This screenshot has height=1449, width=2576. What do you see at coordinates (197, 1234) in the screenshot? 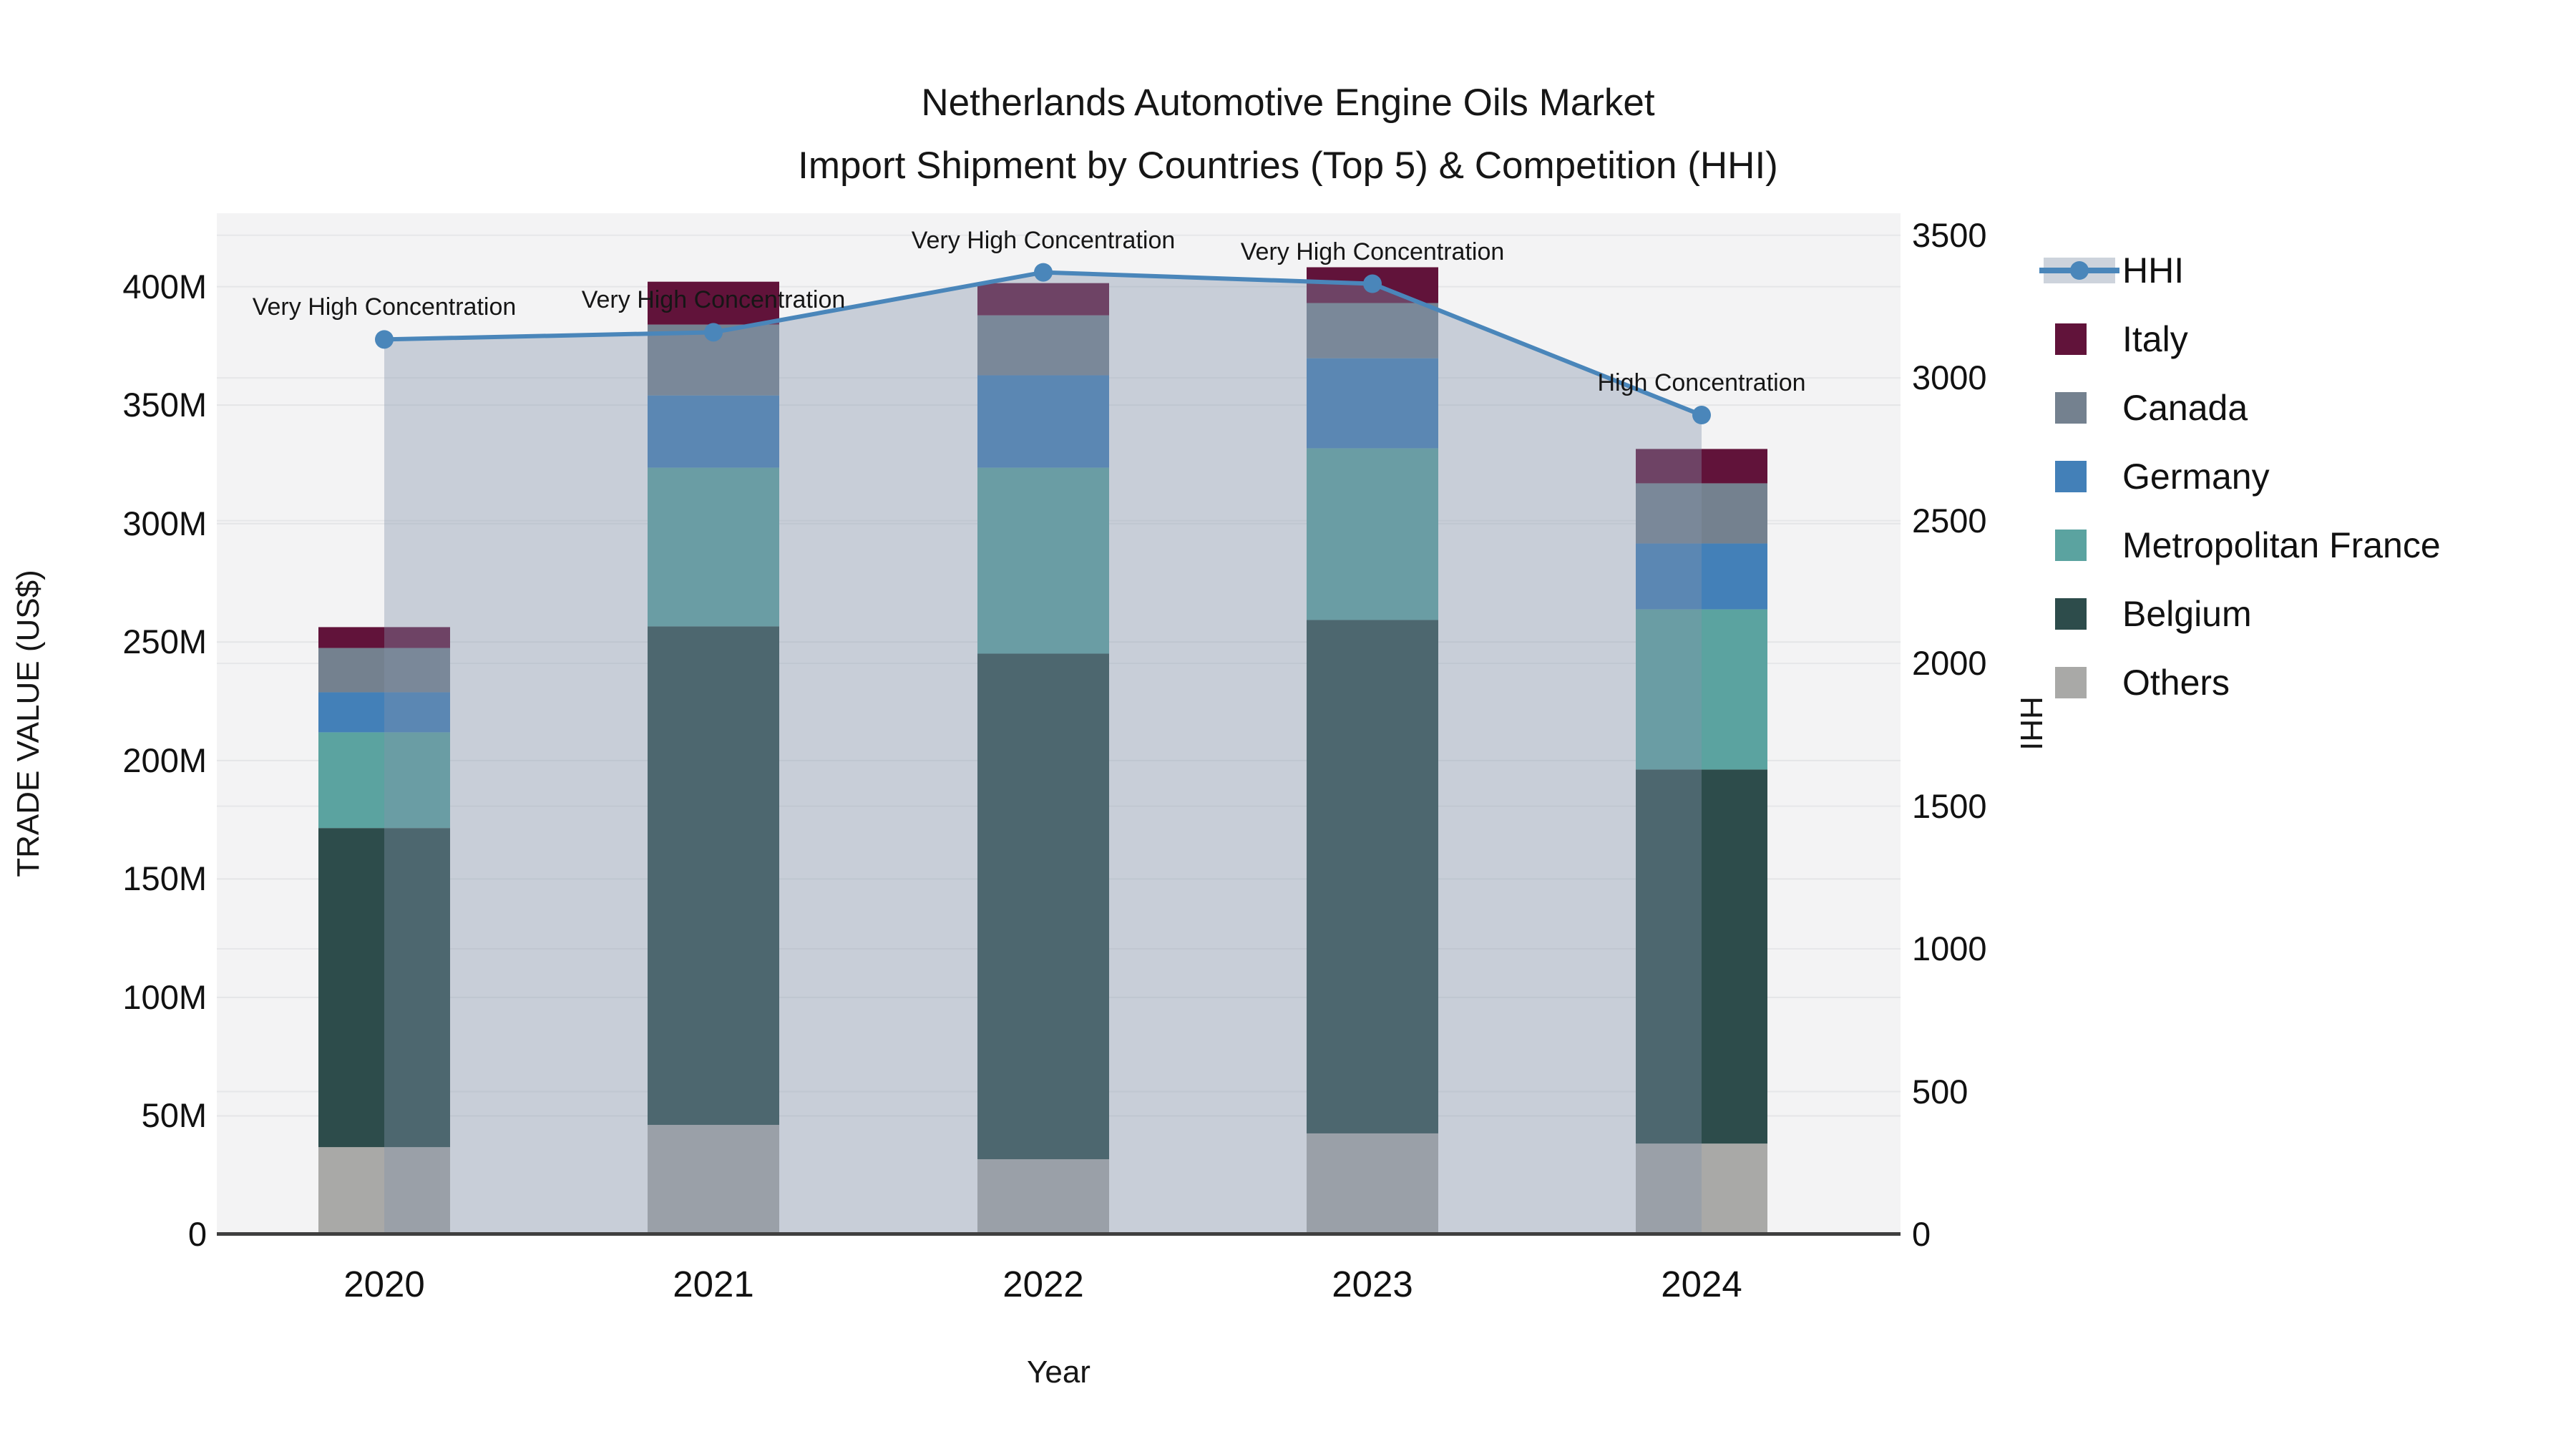
I see `left-tick-0: 0` at bounding box center [197, 1234].